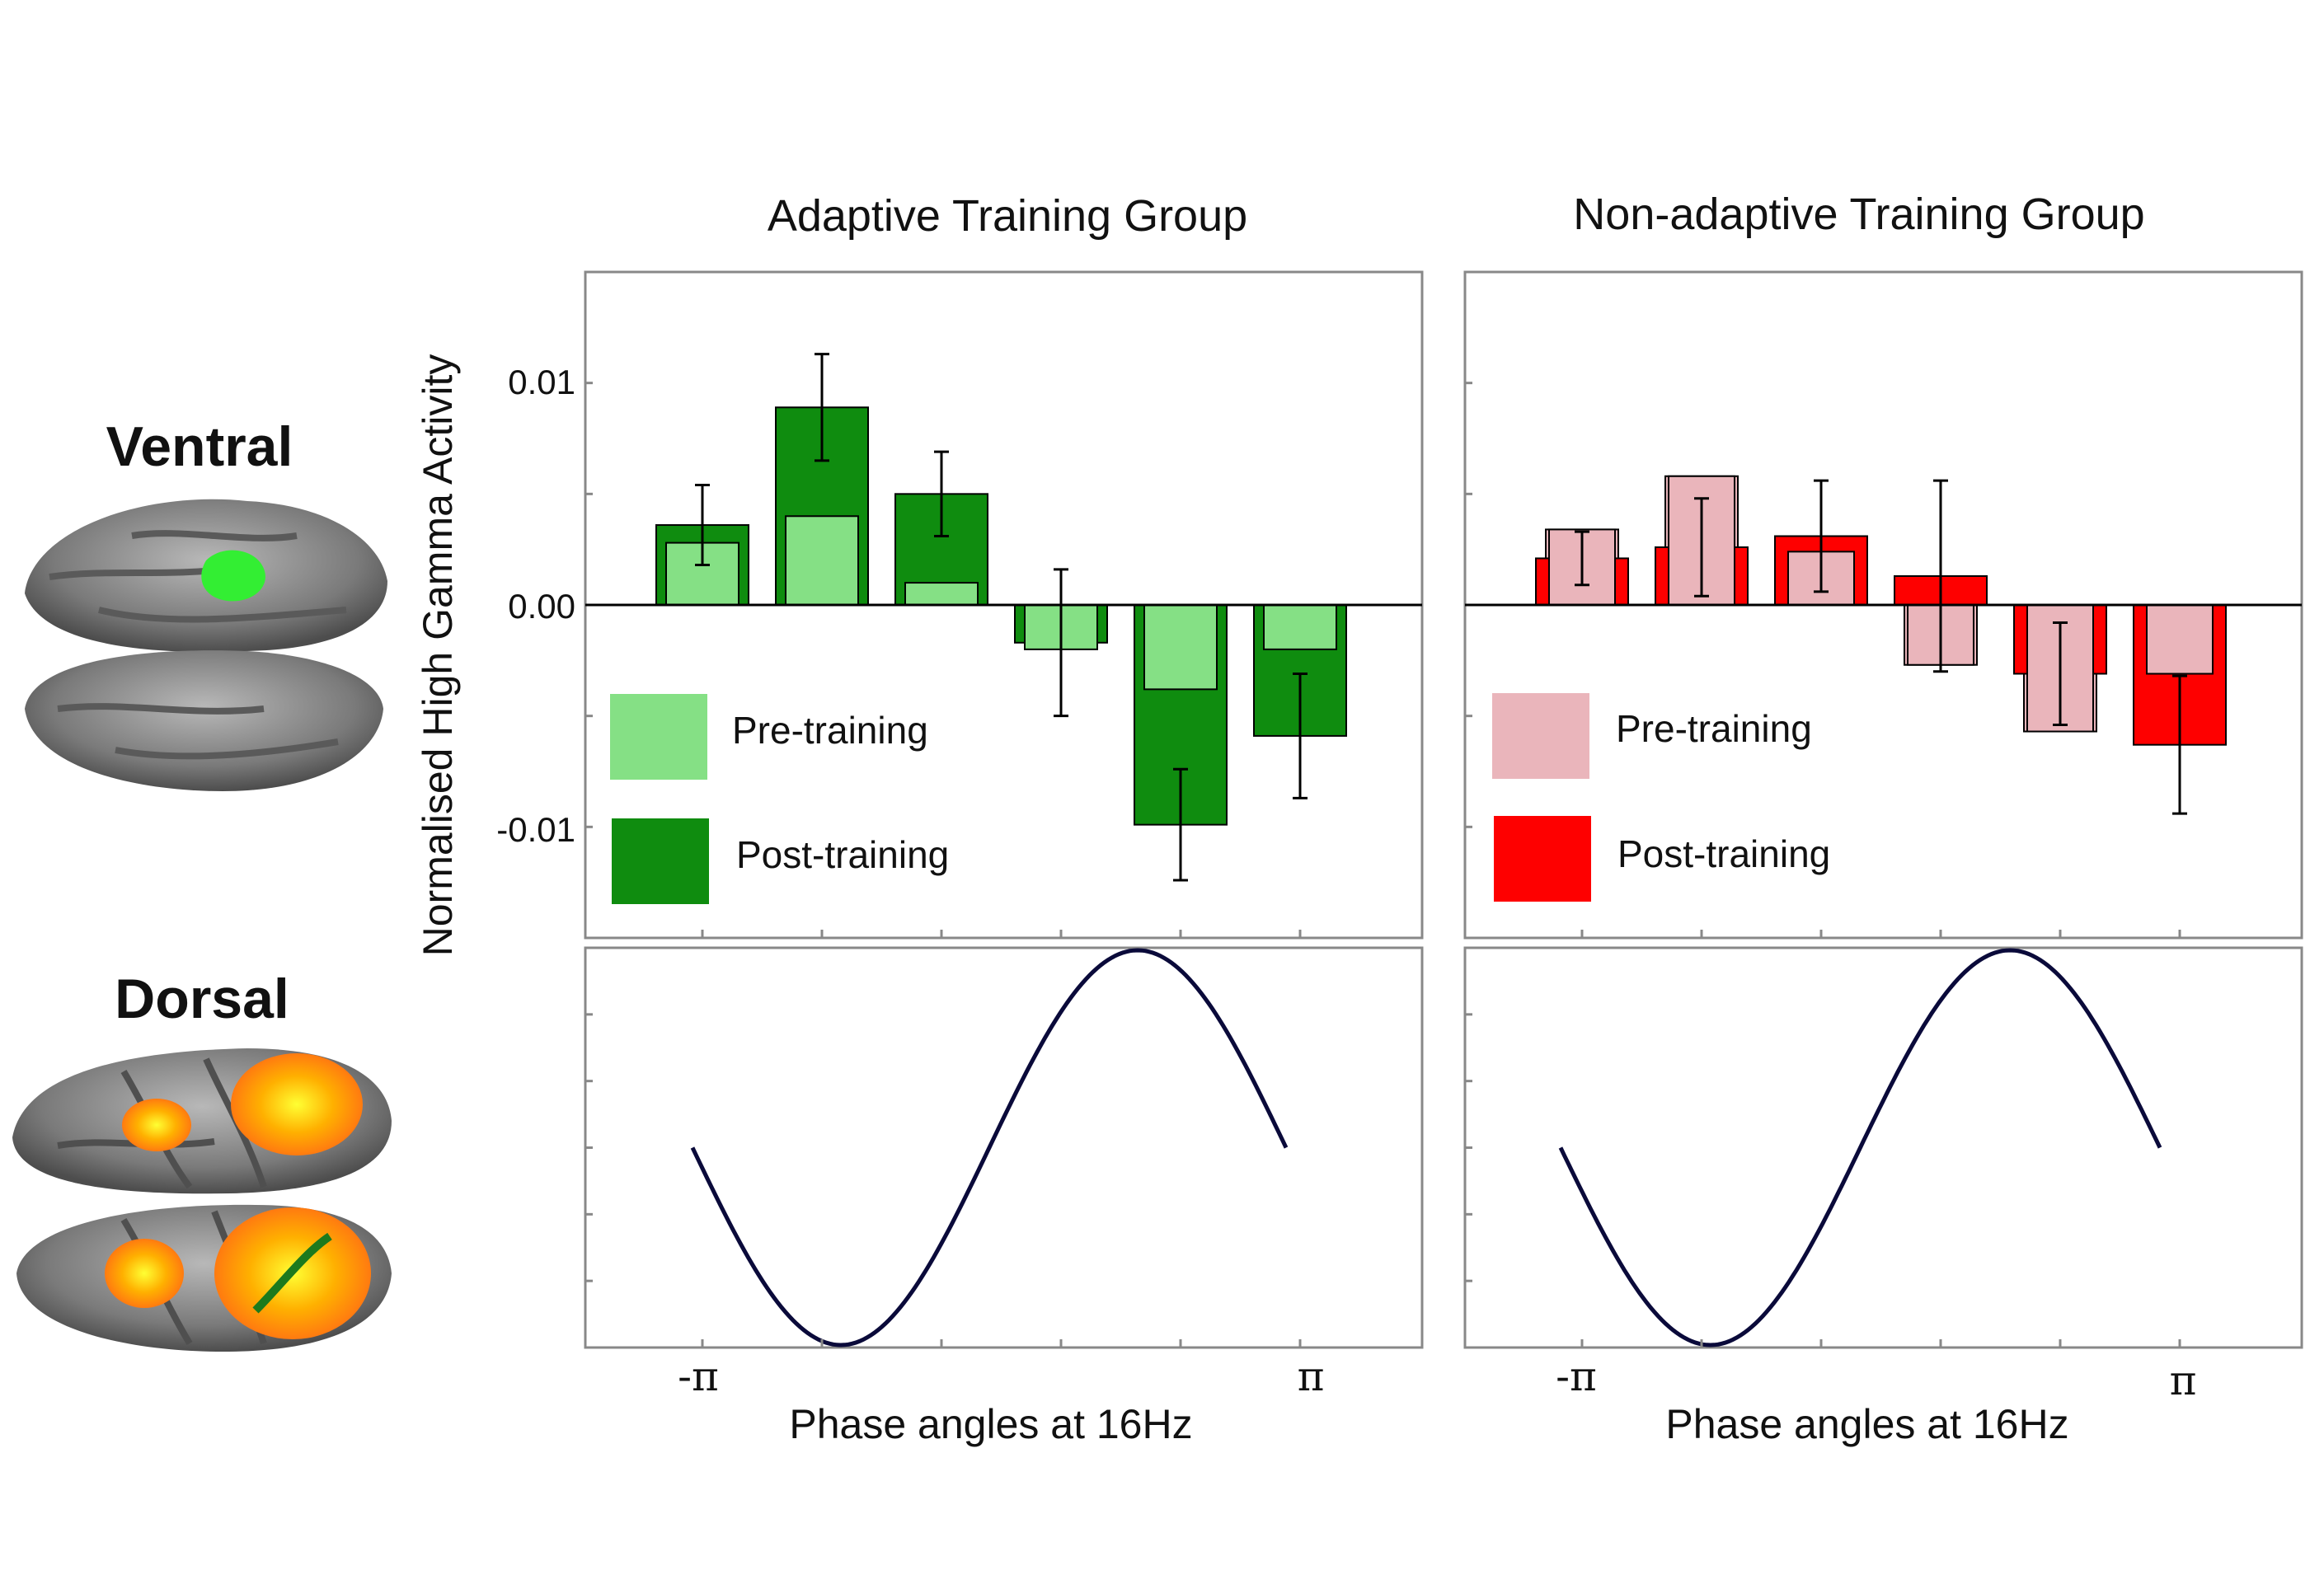 Image resolution: width=2324 pixels, height=1589 pixels. Describe the element at coordinates (199, 447) in the screenshot. I see `ventral-label: Ventral` at that location.